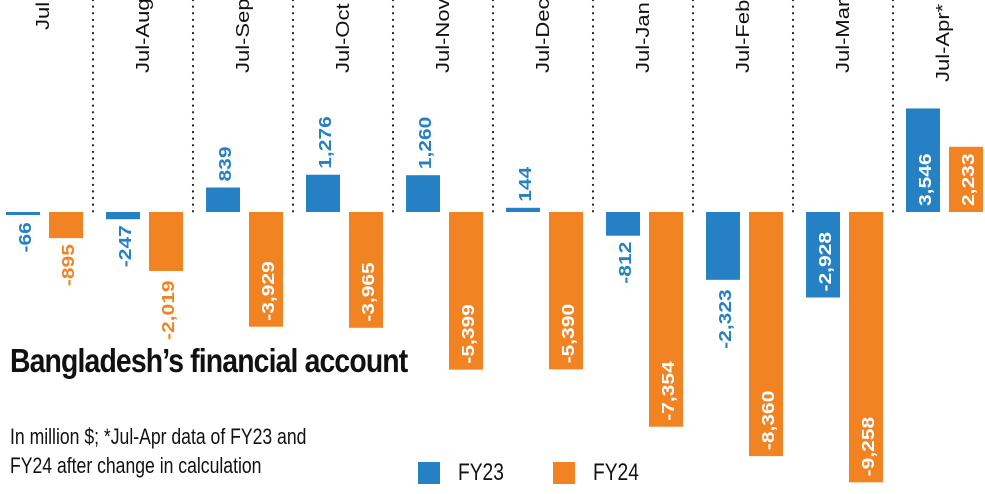 This screenshot has height=494, width=985. What do you see at coordinates (669, 391) in the screenshot?
I see `data-label-fy24: -7,354` at bounding box center [669, 391].